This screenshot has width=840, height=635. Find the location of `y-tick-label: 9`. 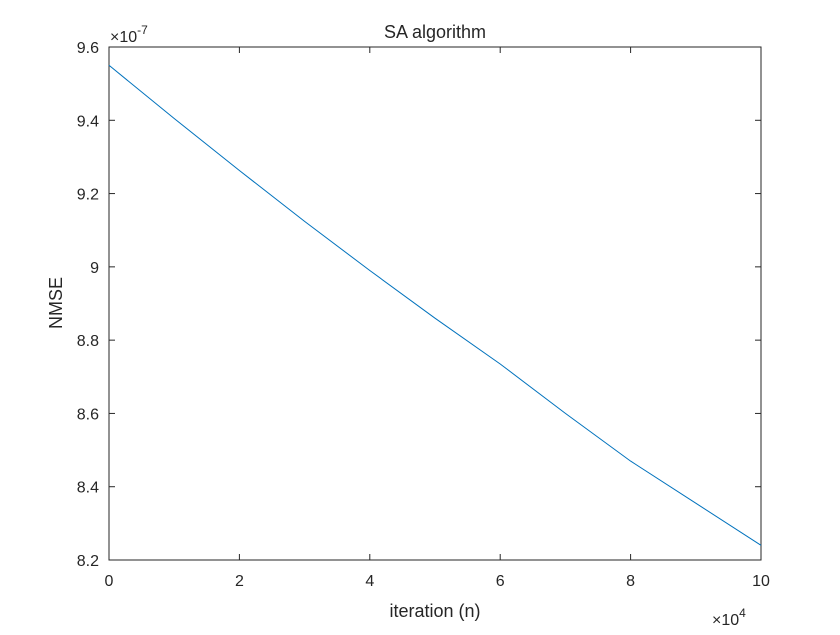

y-tick-label: 9 is located at coordinates (94, 268).